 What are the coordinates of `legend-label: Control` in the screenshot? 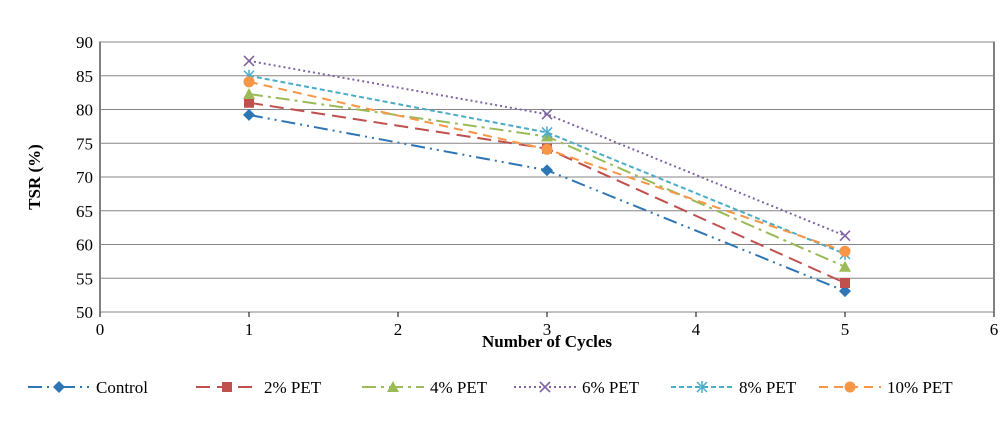 It's located at (122, 387).